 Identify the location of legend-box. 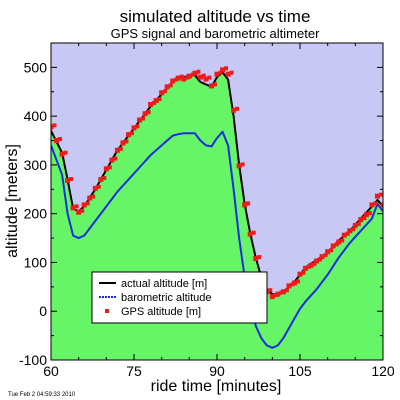
(179, 297).